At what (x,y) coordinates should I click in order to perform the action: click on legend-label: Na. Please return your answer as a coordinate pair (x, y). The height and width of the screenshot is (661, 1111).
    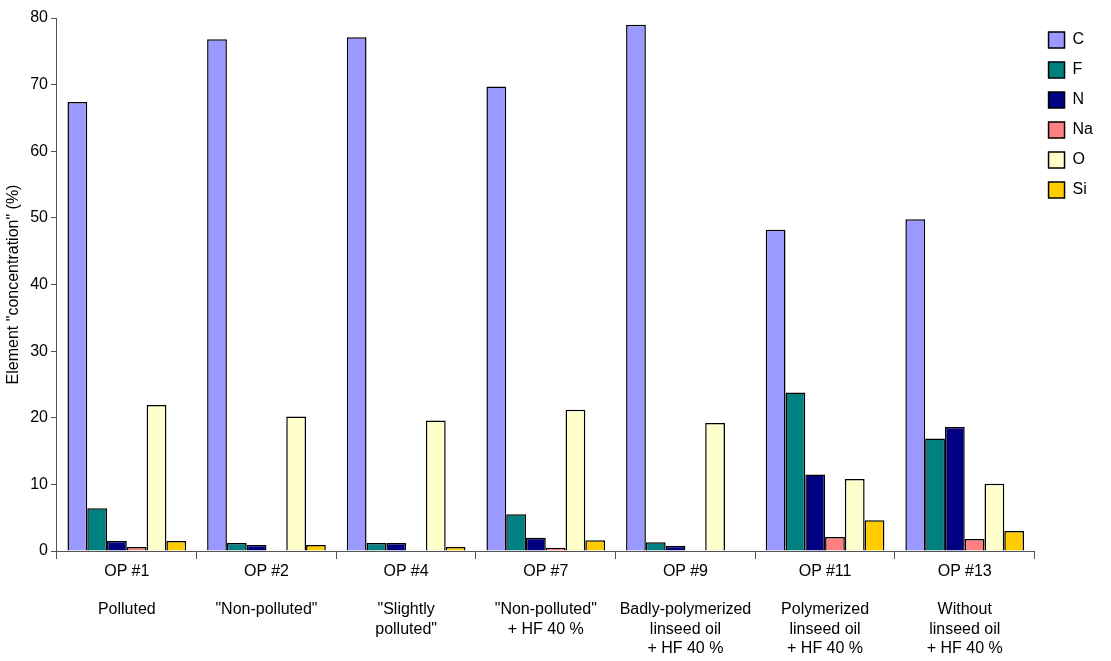
    Looking at the image, I should click on (1083, 129).